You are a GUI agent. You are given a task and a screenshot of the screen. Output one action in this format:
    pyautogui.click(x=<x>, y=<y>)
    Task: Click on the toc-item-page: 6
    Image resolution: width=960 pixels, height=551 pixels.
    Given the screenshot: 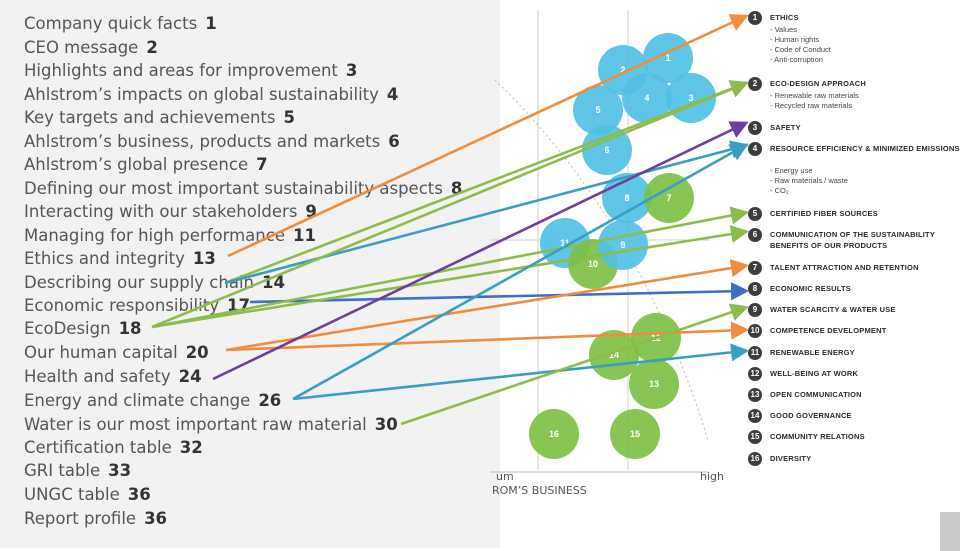 What is the action you would take?
    pyautogui.click(x=394, y=141)
    